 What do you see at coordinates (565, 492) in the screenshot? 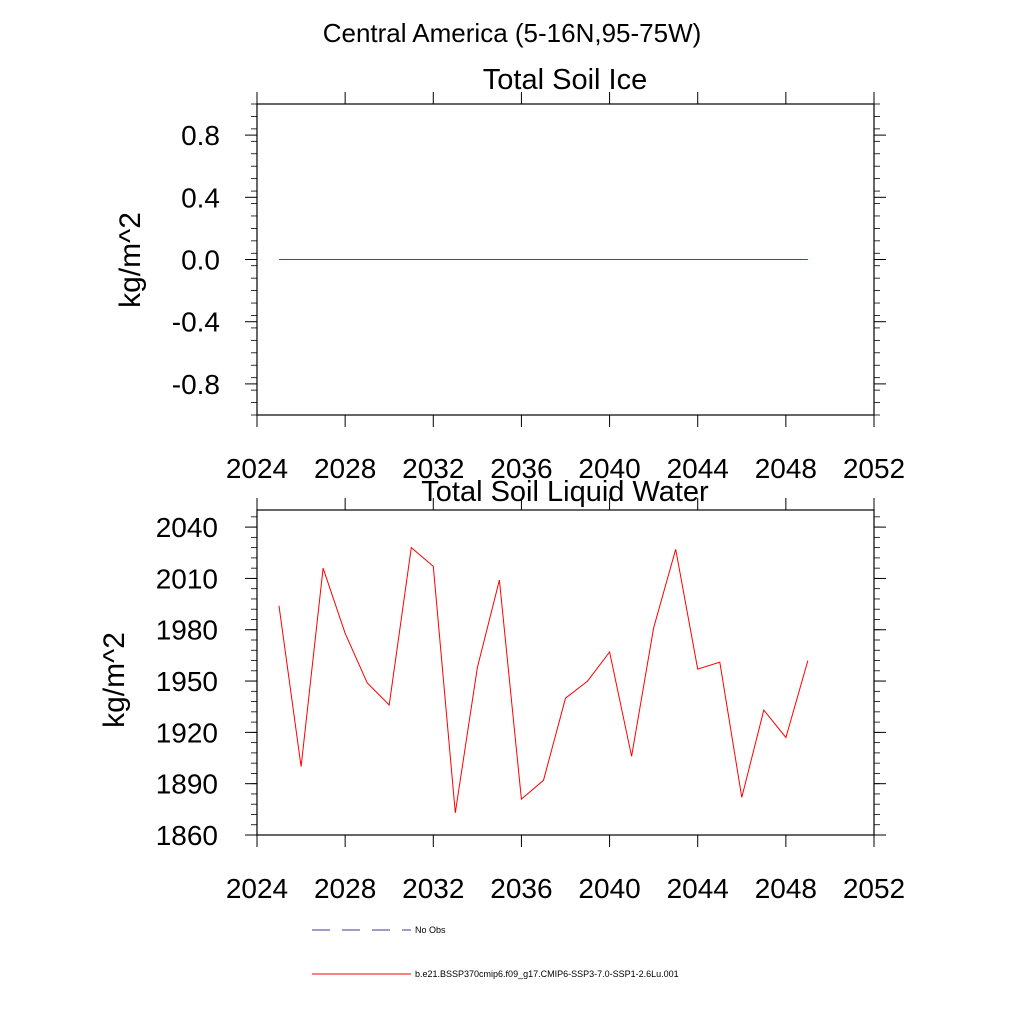
I see `chart-title: Total Soil Liquid Water` at bounding box center [565, 492].